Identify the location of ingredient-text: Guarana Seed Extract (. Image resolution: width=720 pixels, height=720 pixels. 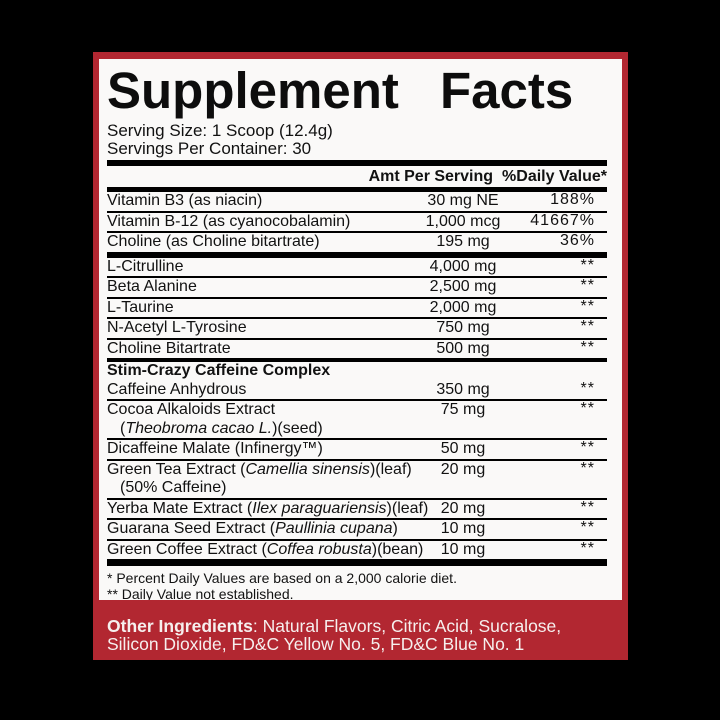
(191, 528).